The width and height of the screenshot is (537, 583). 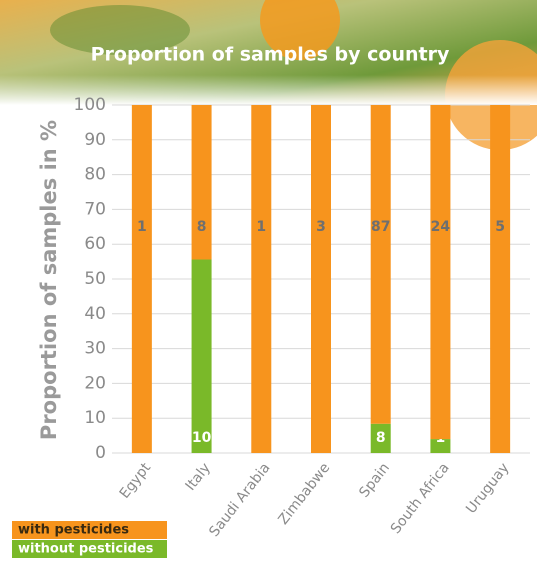 What do you see at coordinates (270, 55) in the screenshot?
I see `chart-title: Proportion of samples by country` at bounding box center [270, 55].